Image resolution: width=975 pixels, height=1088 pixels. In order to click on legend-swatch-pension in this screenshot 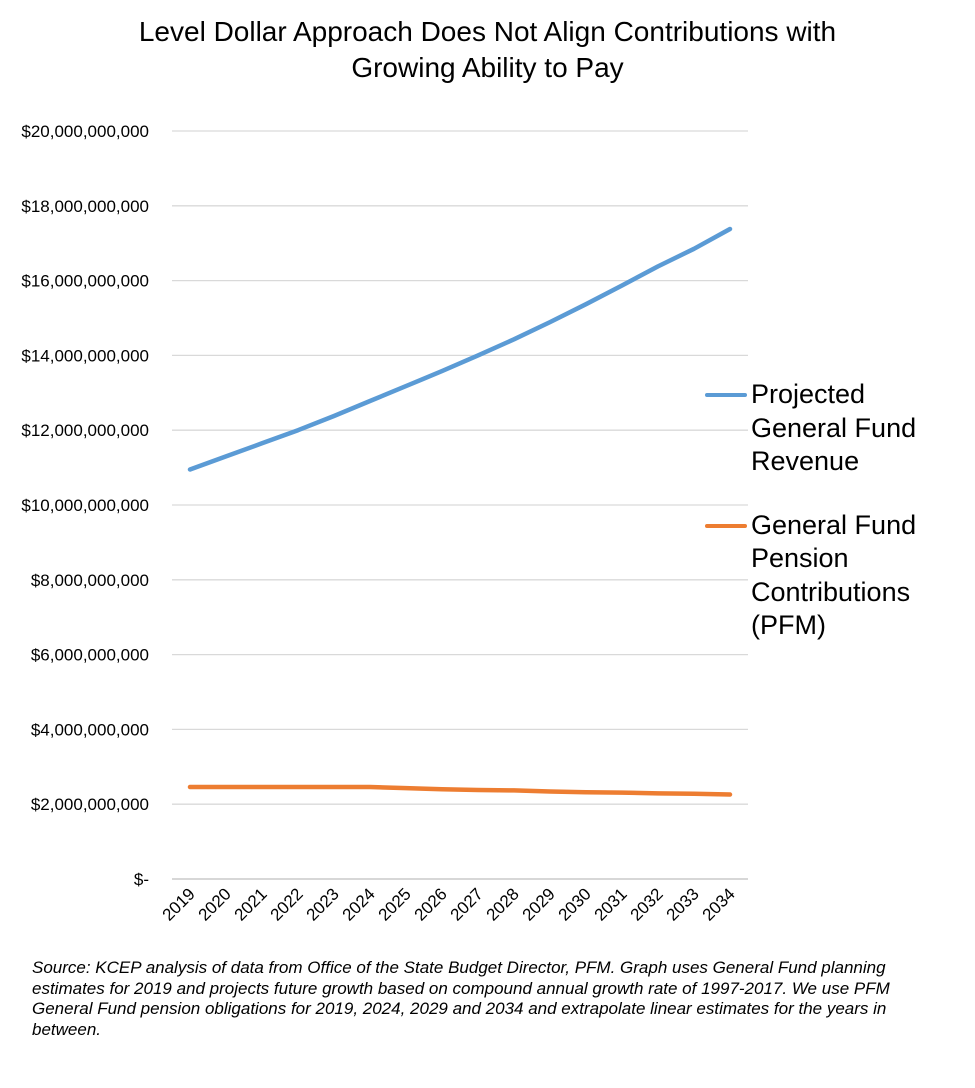, I will do `click(726, 525)`.